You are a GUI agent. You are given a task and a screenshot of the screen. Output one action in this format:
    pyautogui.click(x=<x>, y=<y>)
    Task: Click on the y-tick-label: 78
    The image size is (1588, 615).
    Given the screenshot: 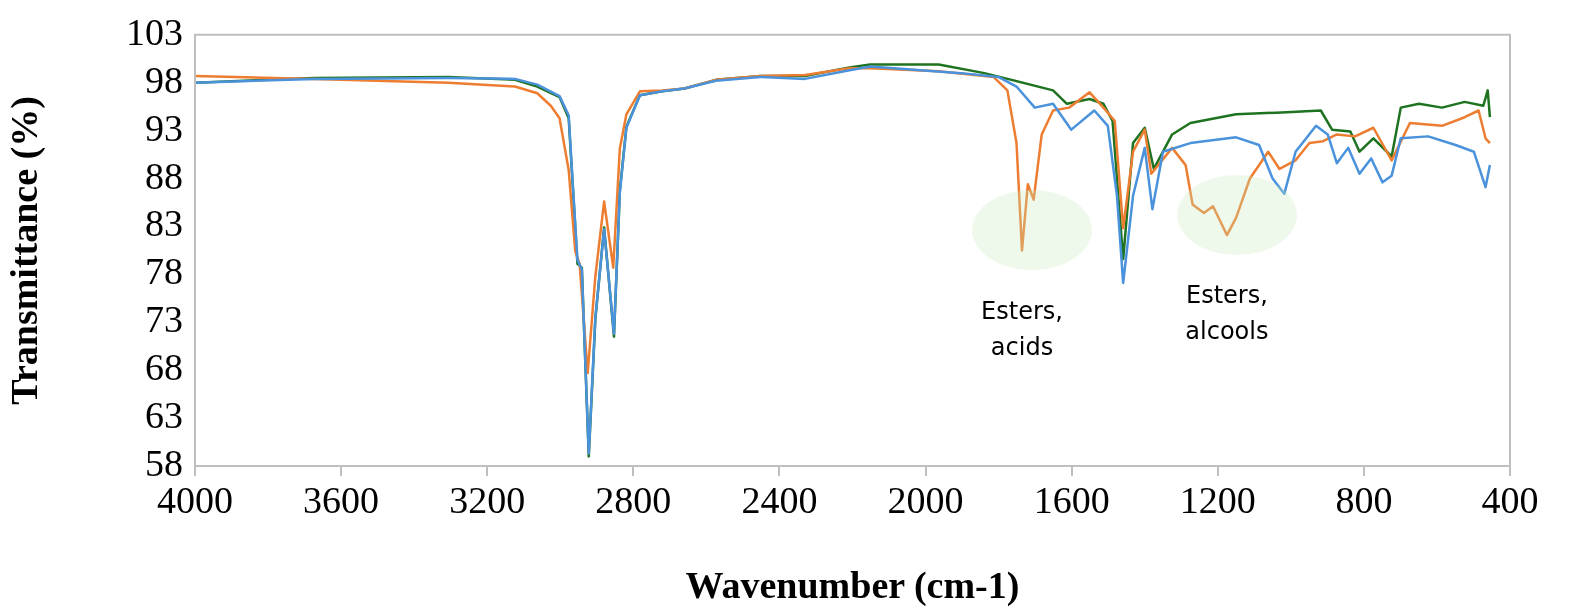 What is the action you would take?
    pyautogui.click(x=164, y=271)
    